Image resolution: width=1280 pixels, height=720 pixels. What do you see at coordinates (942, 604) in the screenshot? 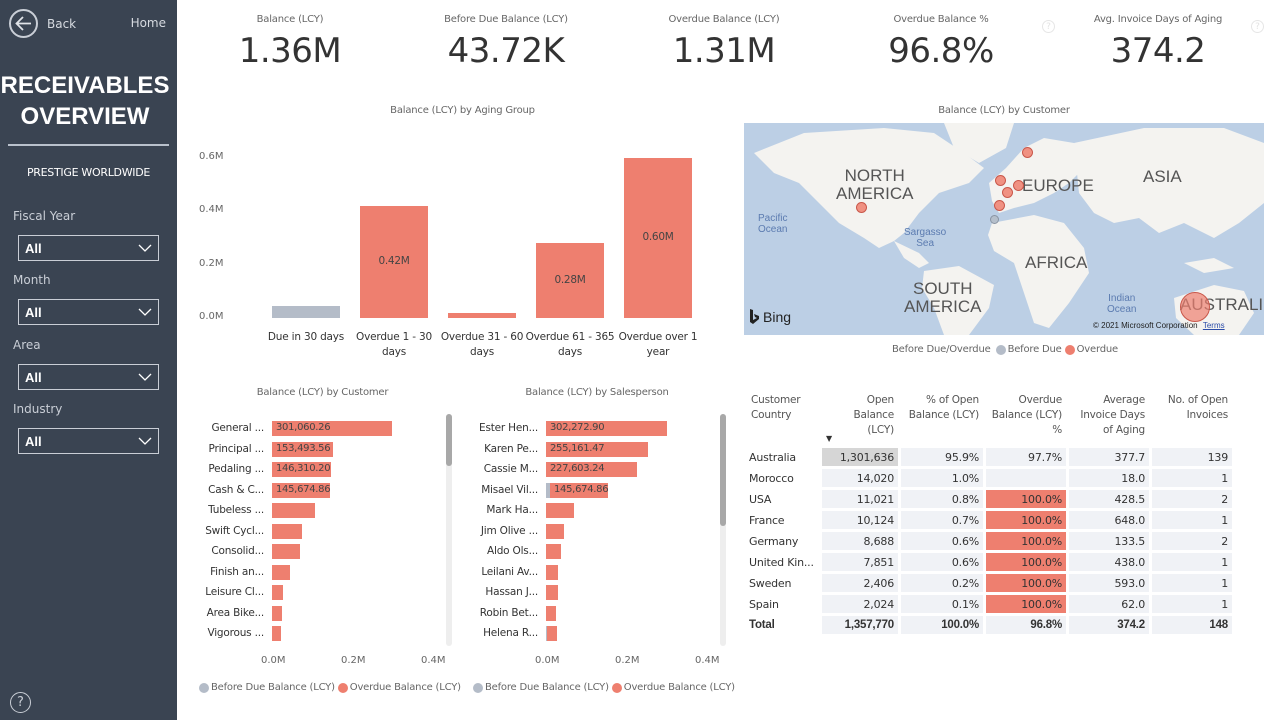
I see `cell-pct-open: 0.1%` at bounding box center [942, 604].